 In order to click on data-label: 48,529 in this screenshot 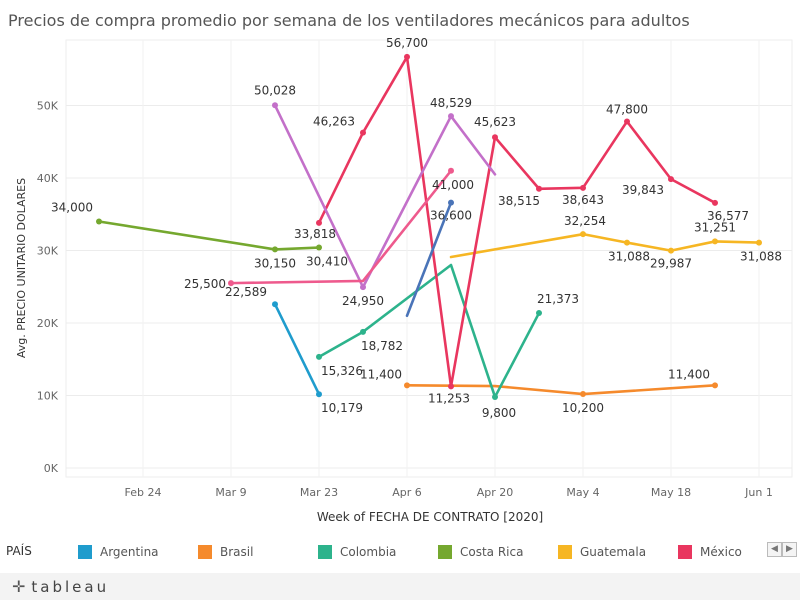, I will do `click(451, 103)`.